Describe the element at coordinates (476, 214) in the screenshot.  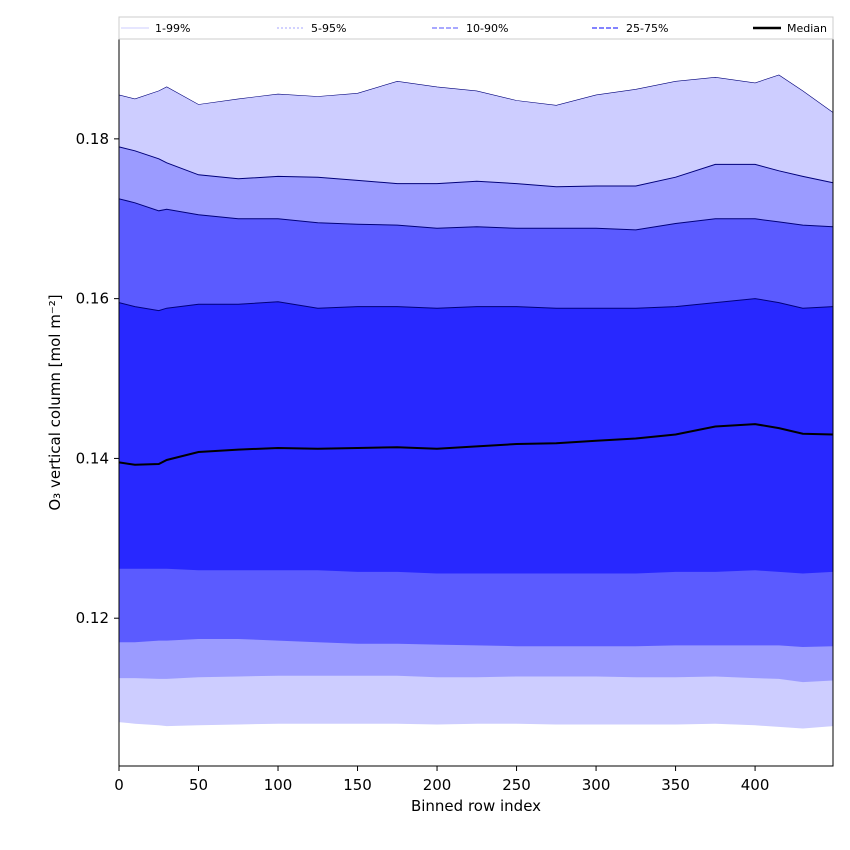
I see `band-upper-edge-10-90pct` at that location.